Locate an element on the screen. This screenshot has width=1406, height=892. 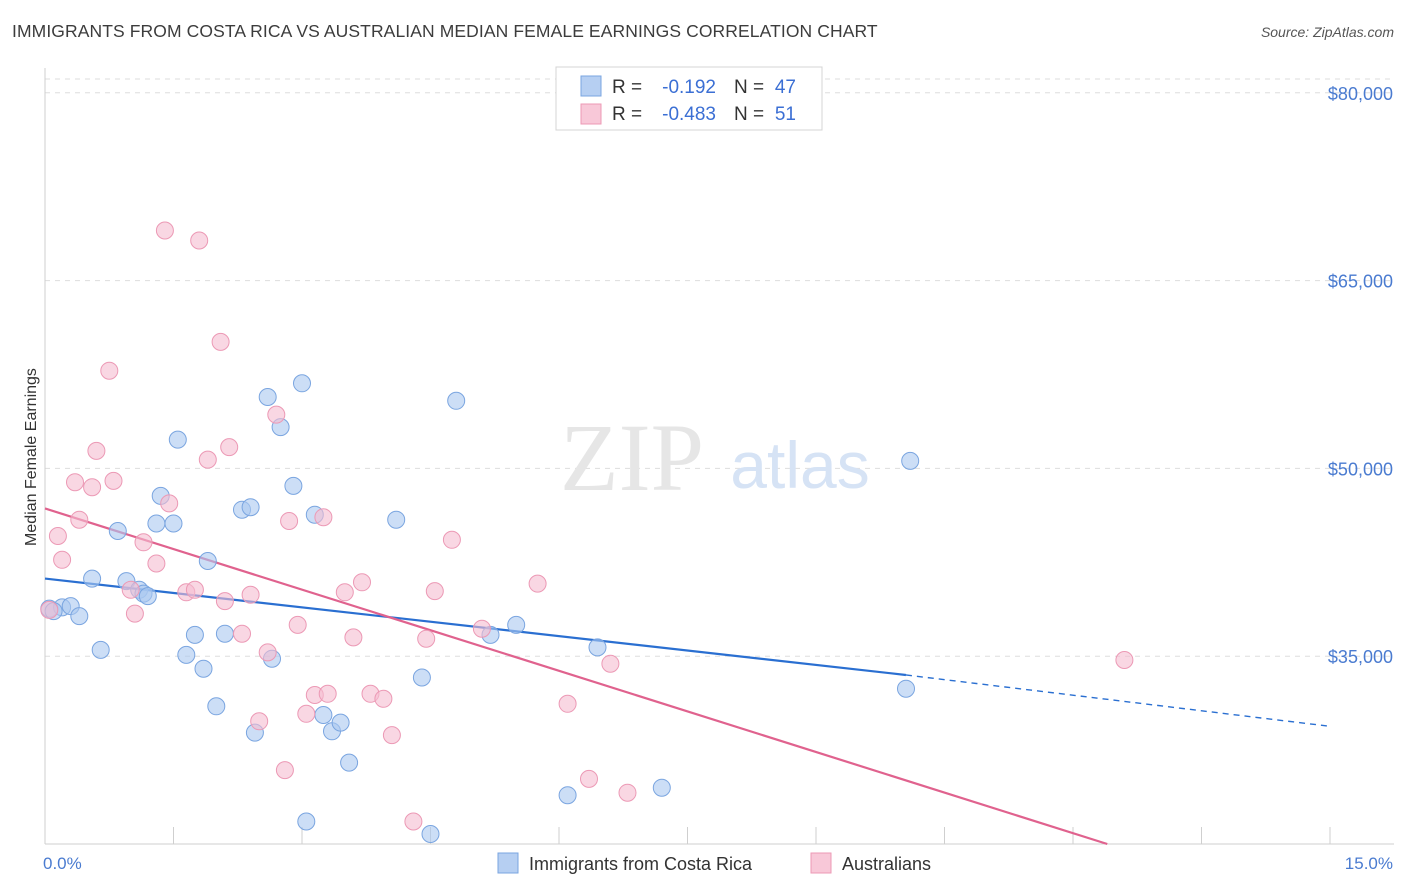
bottom-legend-label-pink: Australians is located at coordinates (886, 864).